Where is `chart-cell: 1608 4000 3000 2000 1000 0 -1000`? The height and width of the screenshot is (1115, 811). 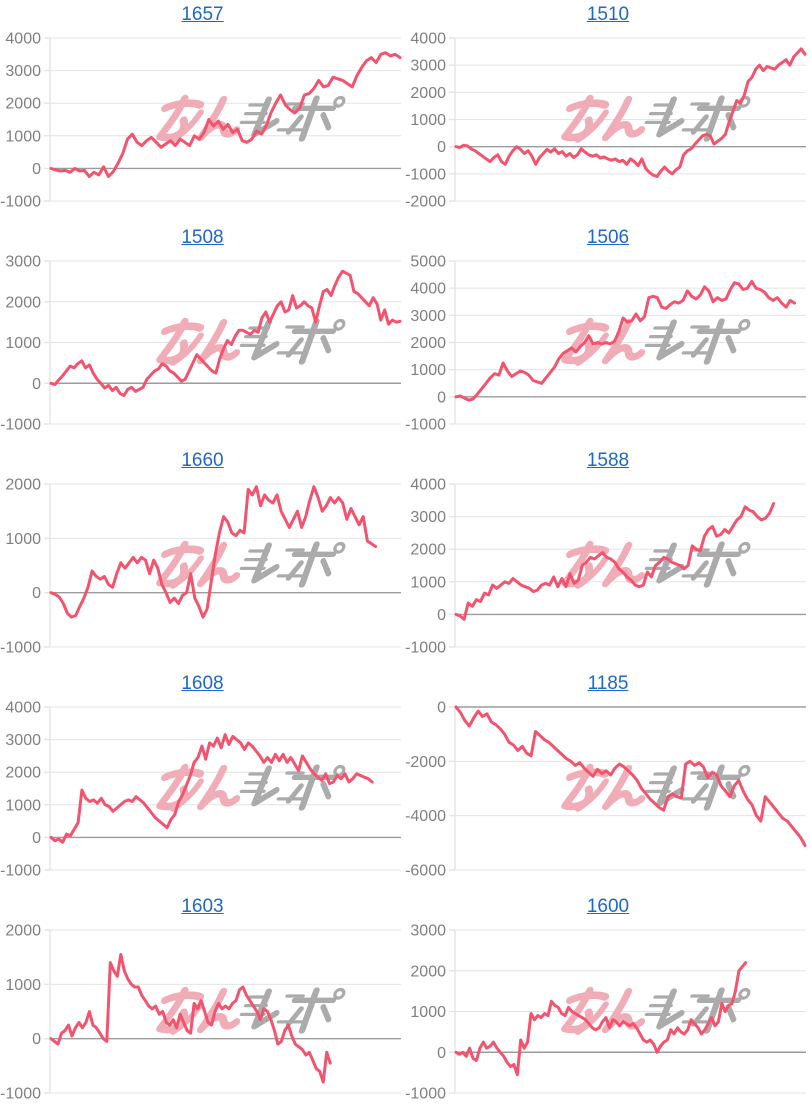 chart-cell: 1608 4000 3000 2000 1000 0 -1000 is located at coordinates (202, 780).